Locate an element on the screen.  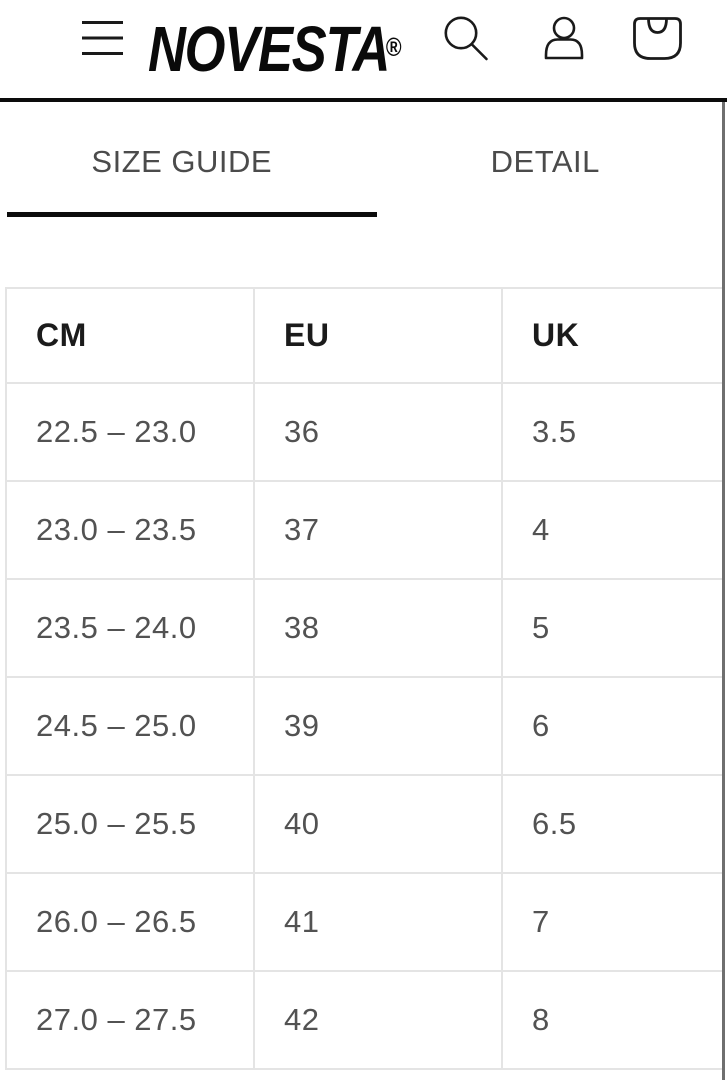
brand-logo: NOVESTA® is located at coordinates (304, 49).